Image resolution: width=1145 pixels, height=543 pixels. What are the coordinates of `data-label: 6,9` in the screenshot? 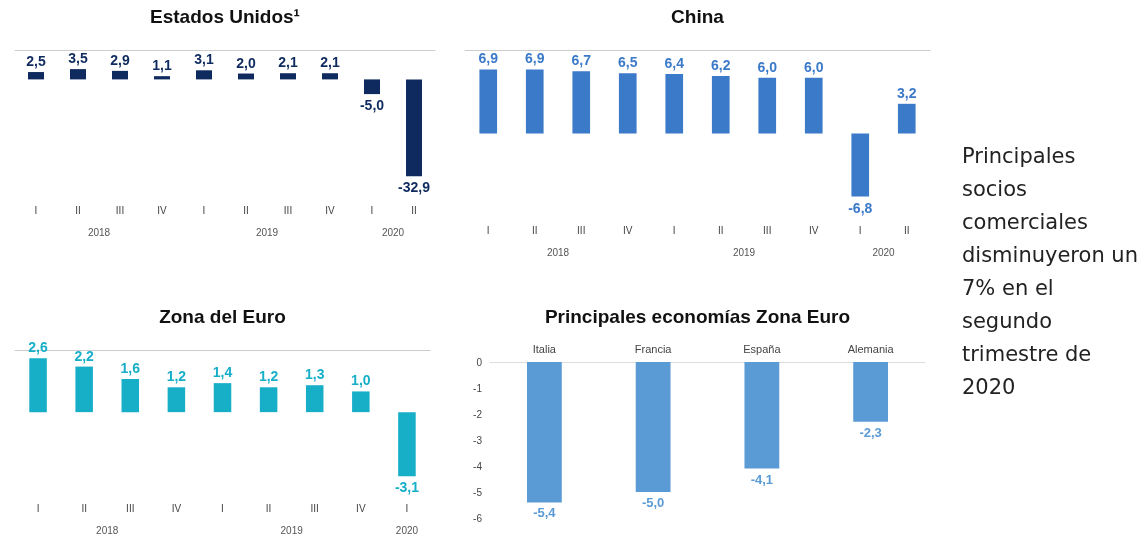 It's located at (535, 58).